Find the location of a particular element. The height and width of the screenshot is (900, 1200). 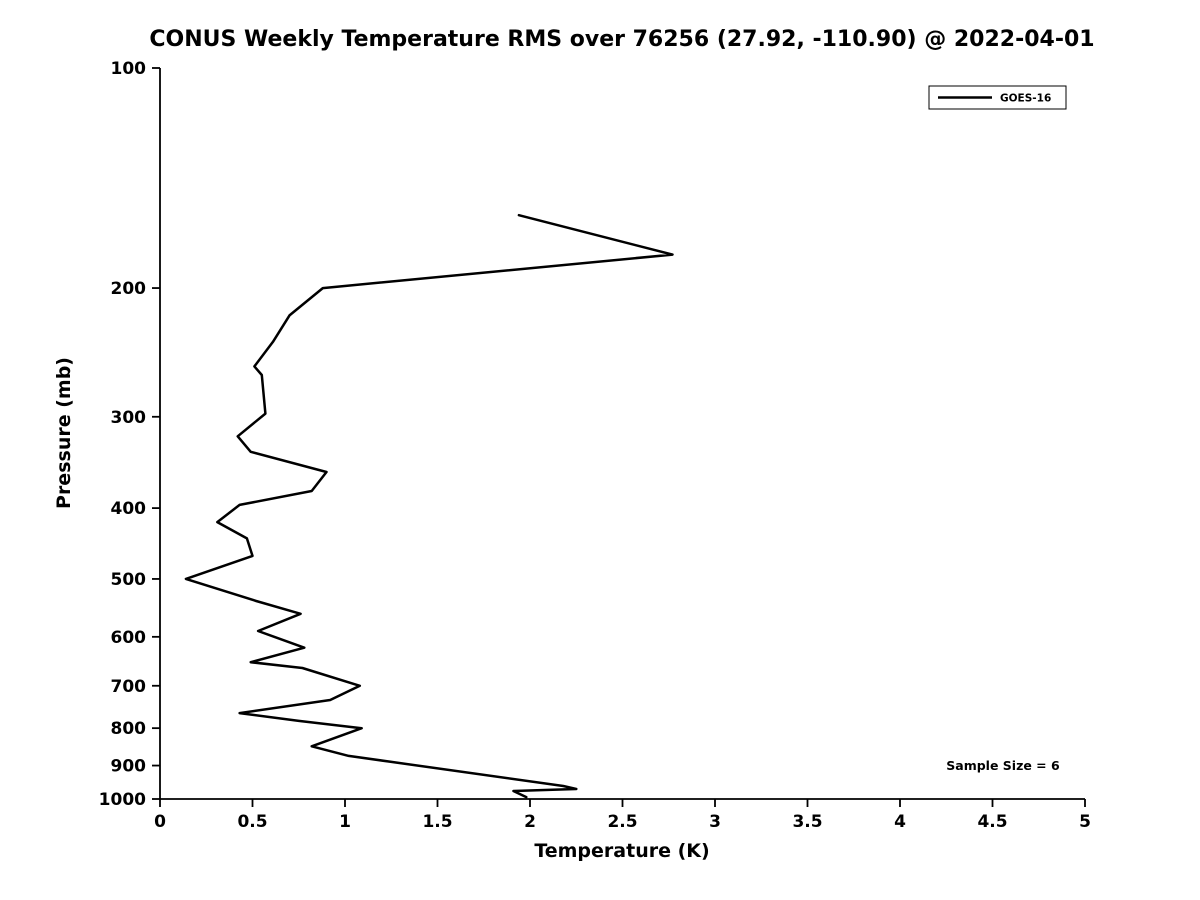

legend-frame is located at coordinates (997, 97).